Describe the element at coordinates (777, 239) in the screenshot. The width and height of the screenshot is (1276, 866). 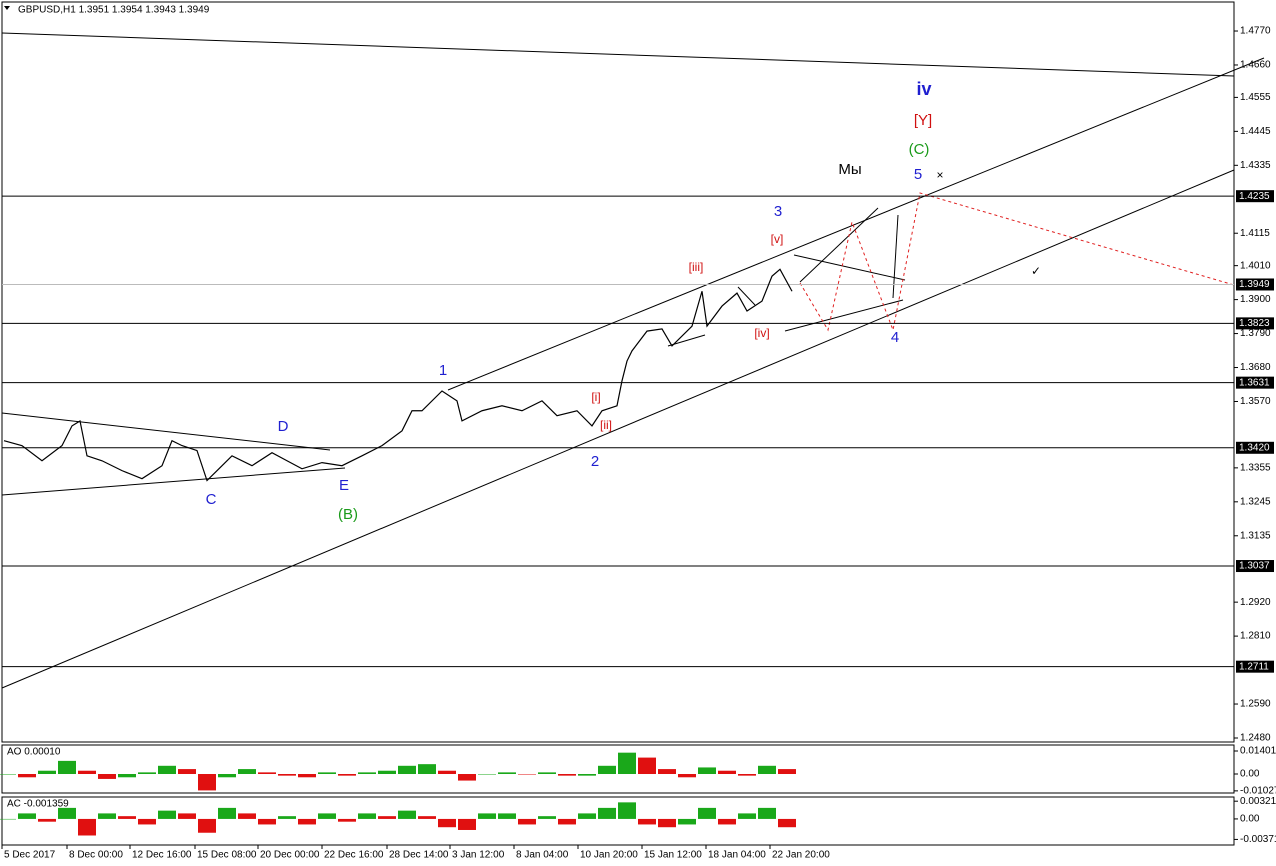
I see `wave-label: [v]` at that location.